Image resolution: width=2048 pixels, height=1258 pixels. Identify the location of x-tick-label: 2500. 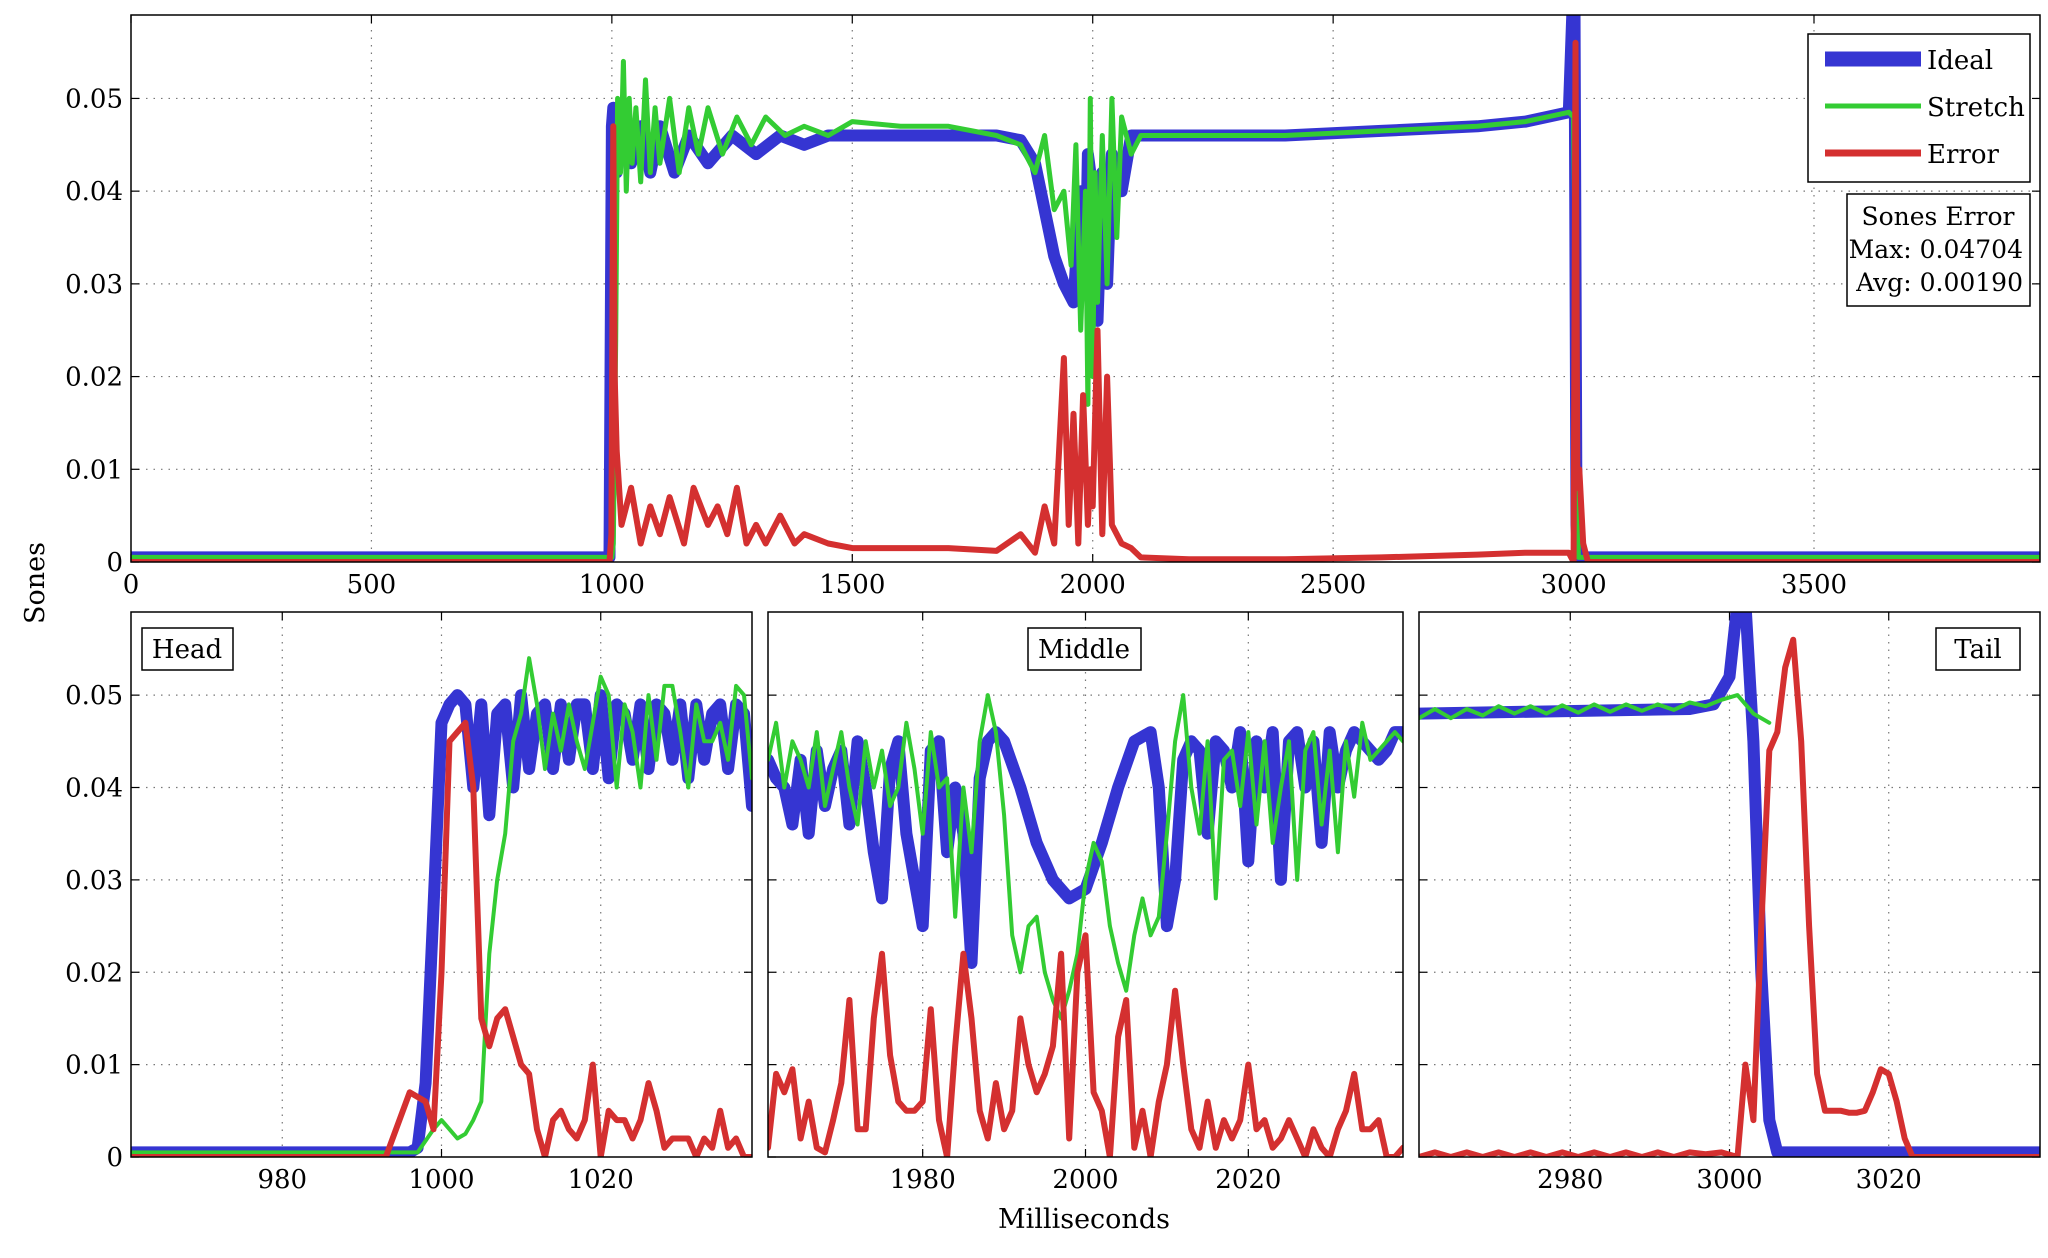
(1333, 585).